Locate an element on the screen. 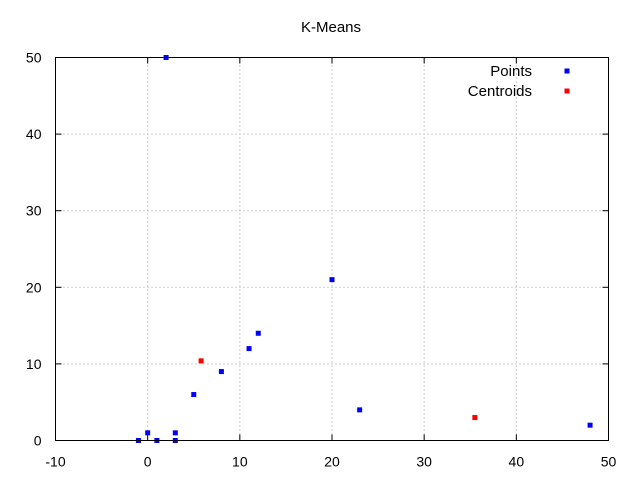  x-tick-label: -10 is located at coordinates (55, 462).